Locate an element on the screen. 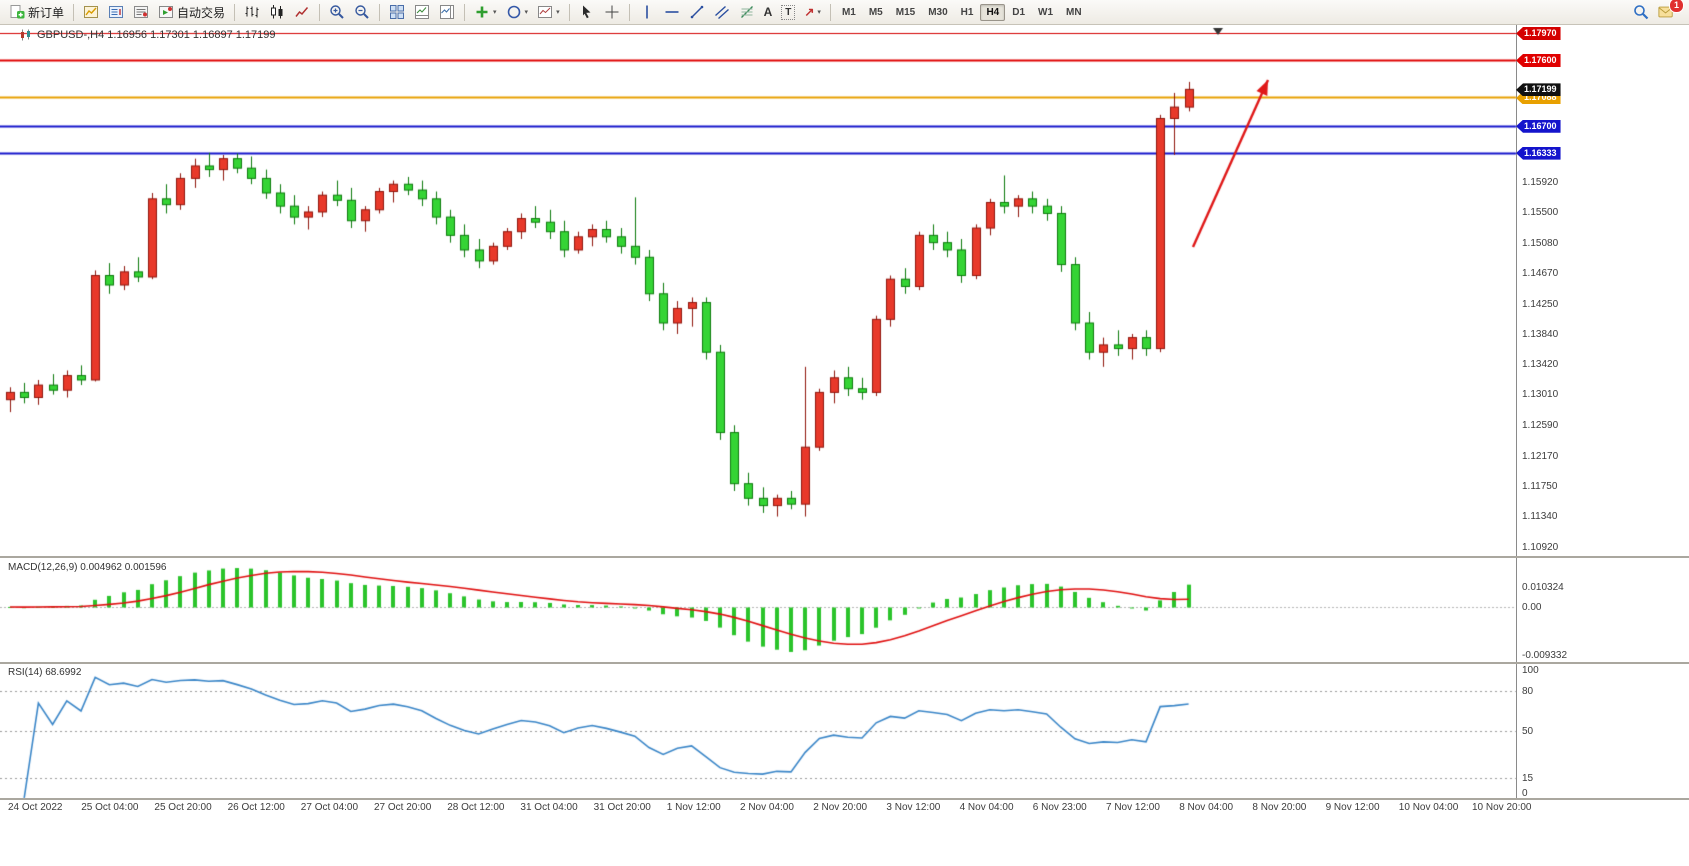 This screenshot has height=866, width=1689. line-chart-icon is located at coordinates (302, 12).